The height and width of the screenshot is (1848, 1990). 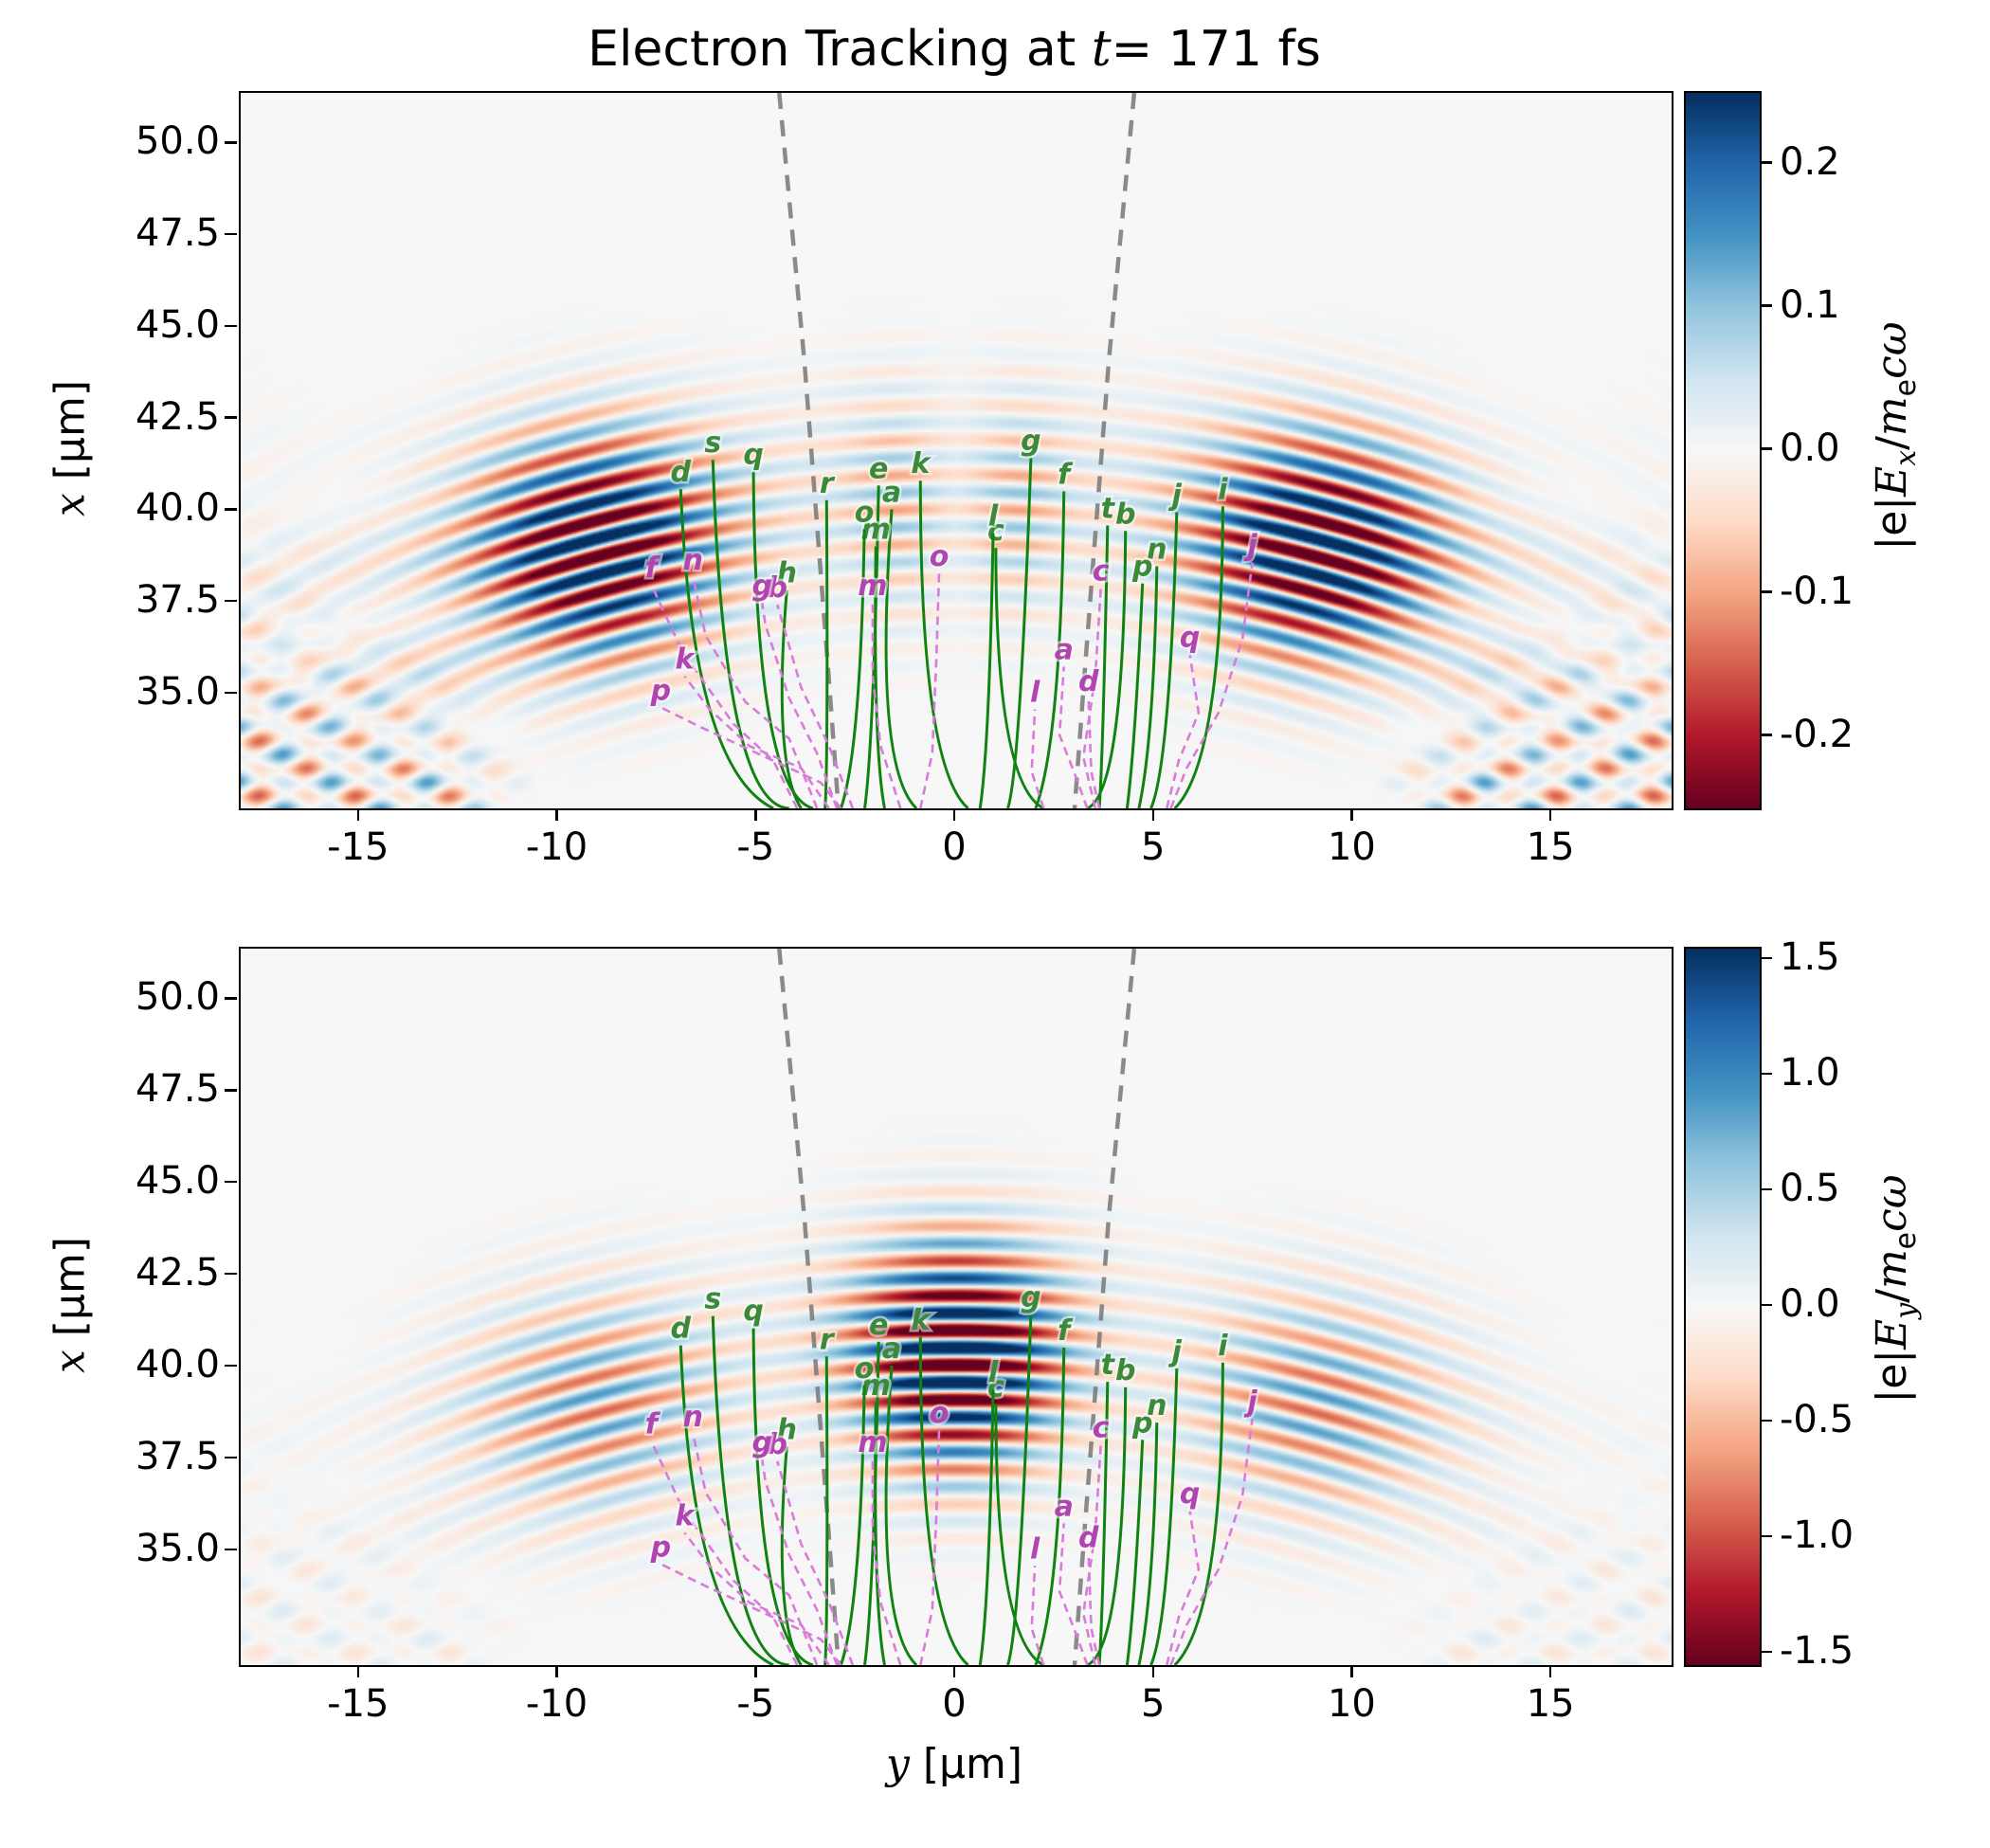 I want to click on colorbar-ey, so click(x=1723, y=1307).